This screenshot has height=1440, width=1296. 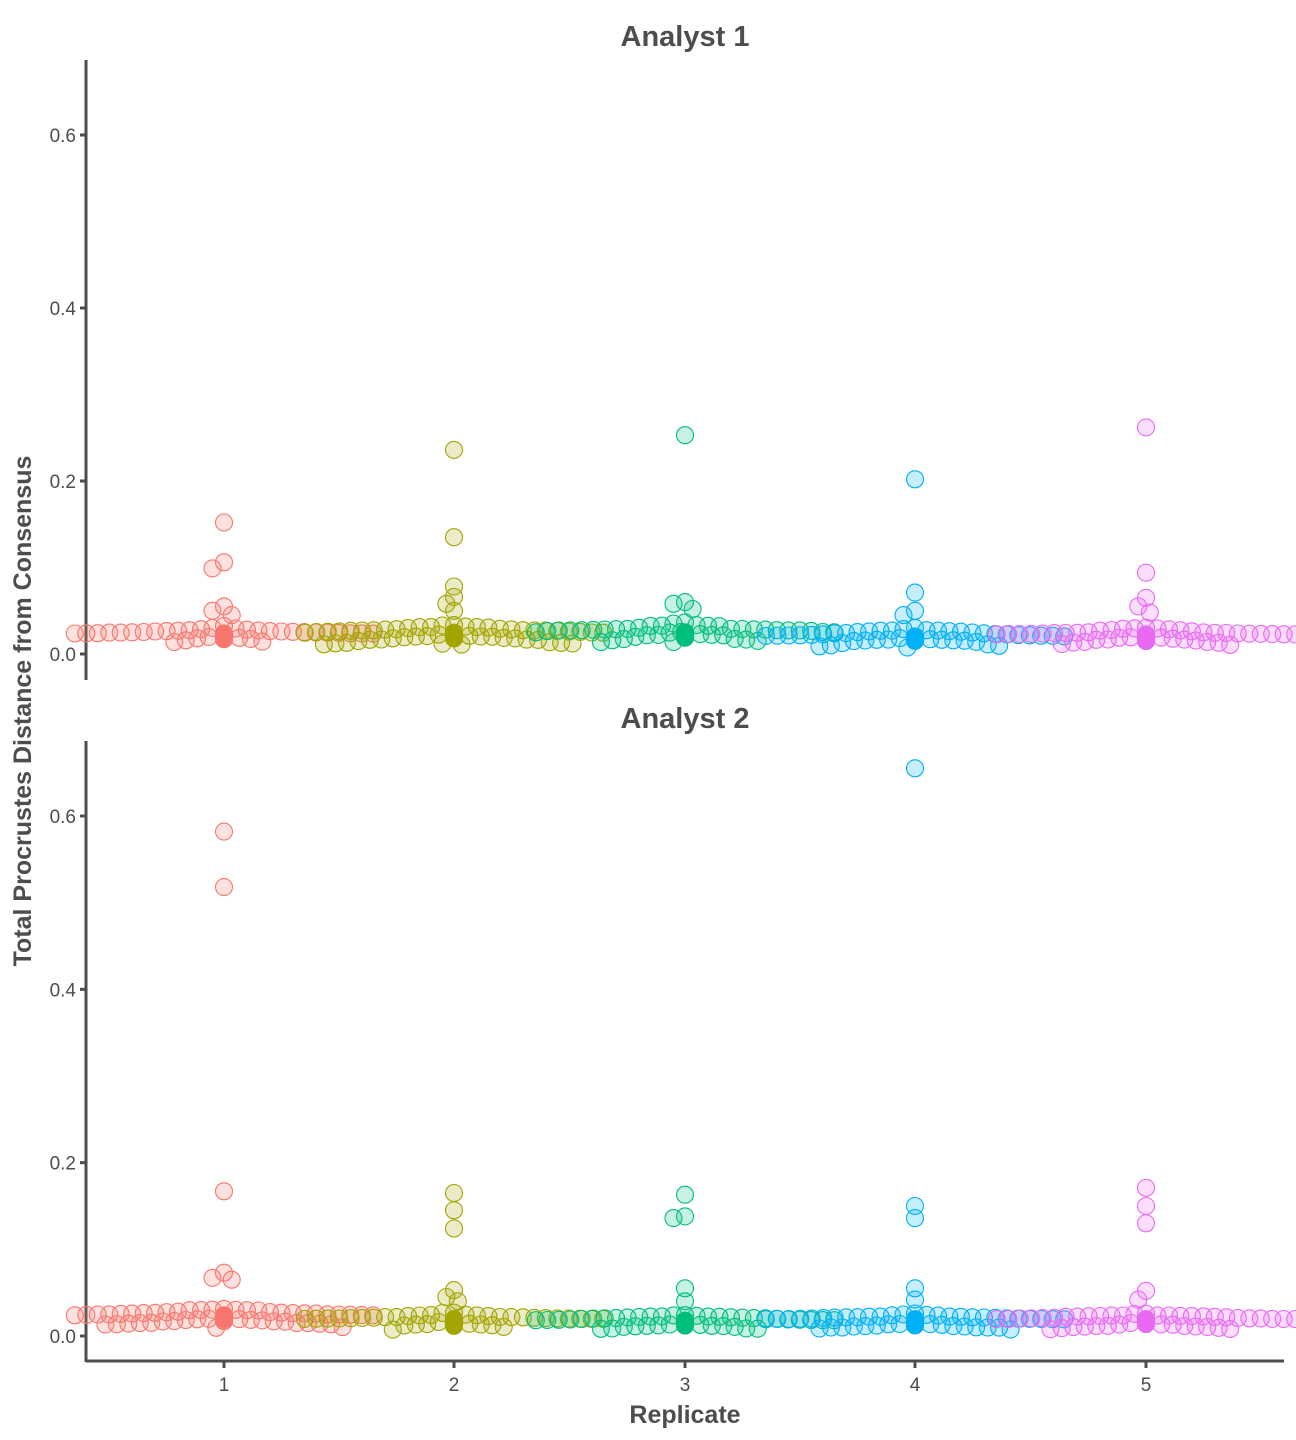 What do you see at coordinates (685, 1385) in the screenshot?
I see `x-tick-label: 3` at bounding box center [685, 1385].